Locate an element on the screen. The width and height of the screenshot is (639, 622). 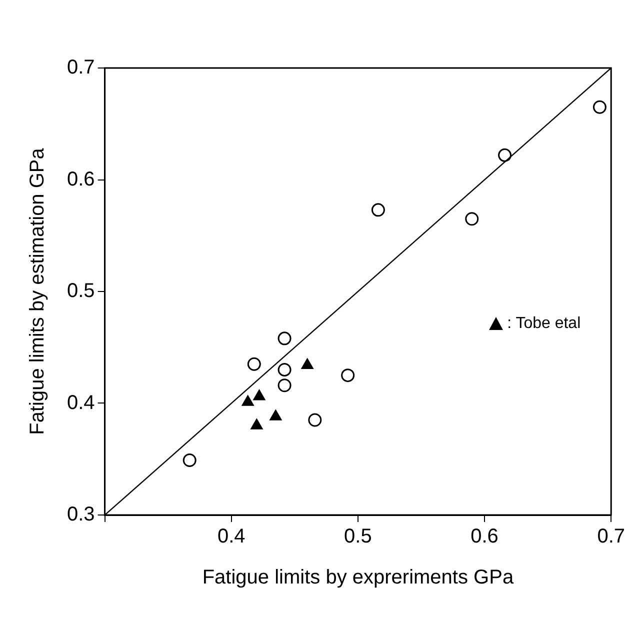
y-tick-label: 0.4 is located at coordinates (80, 403).